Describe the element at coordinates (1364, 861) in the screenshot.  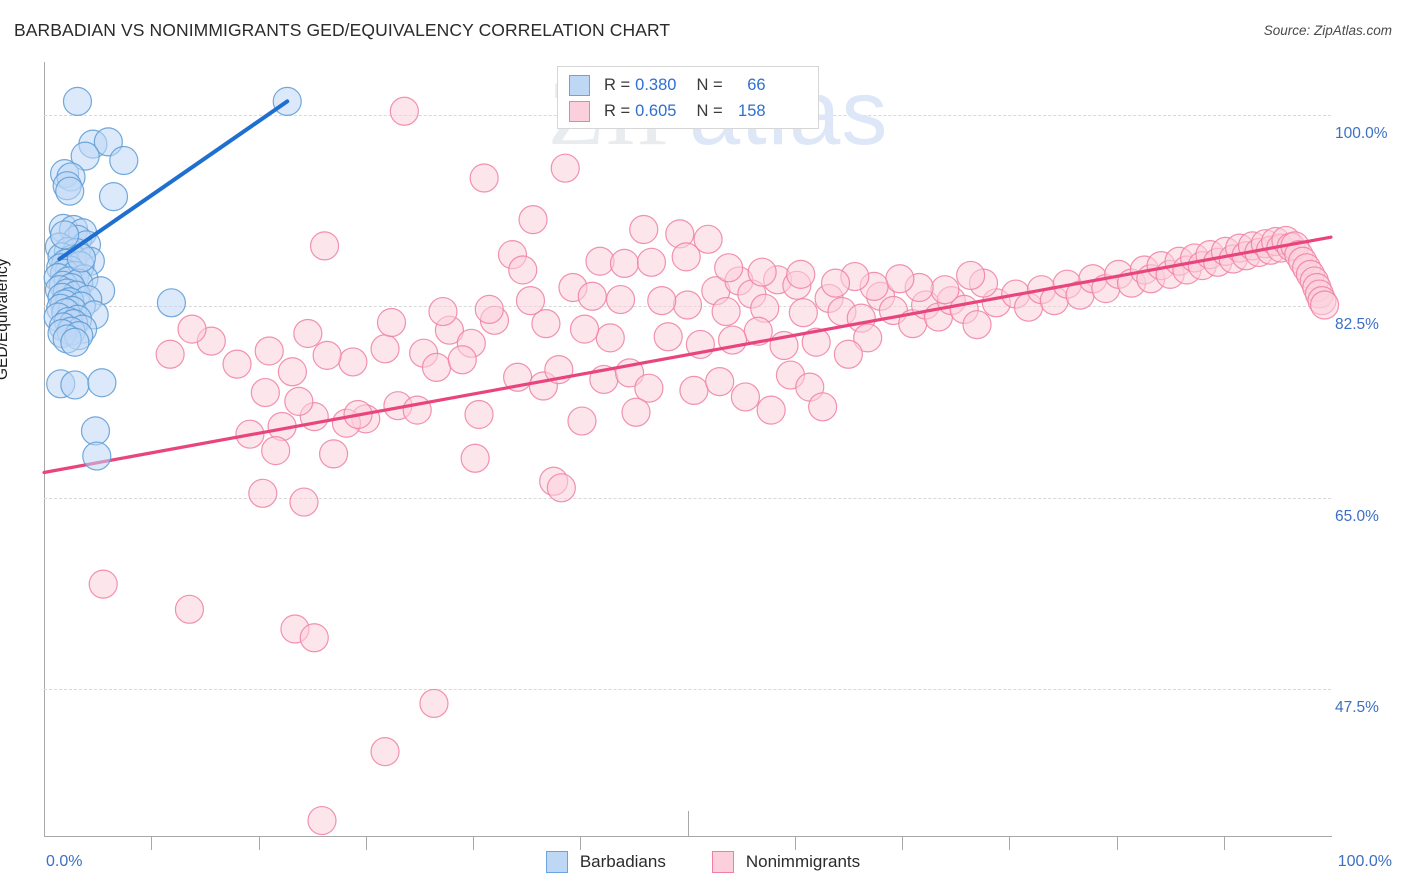
I see `x-tick-label-max: 100.0%` at that location.